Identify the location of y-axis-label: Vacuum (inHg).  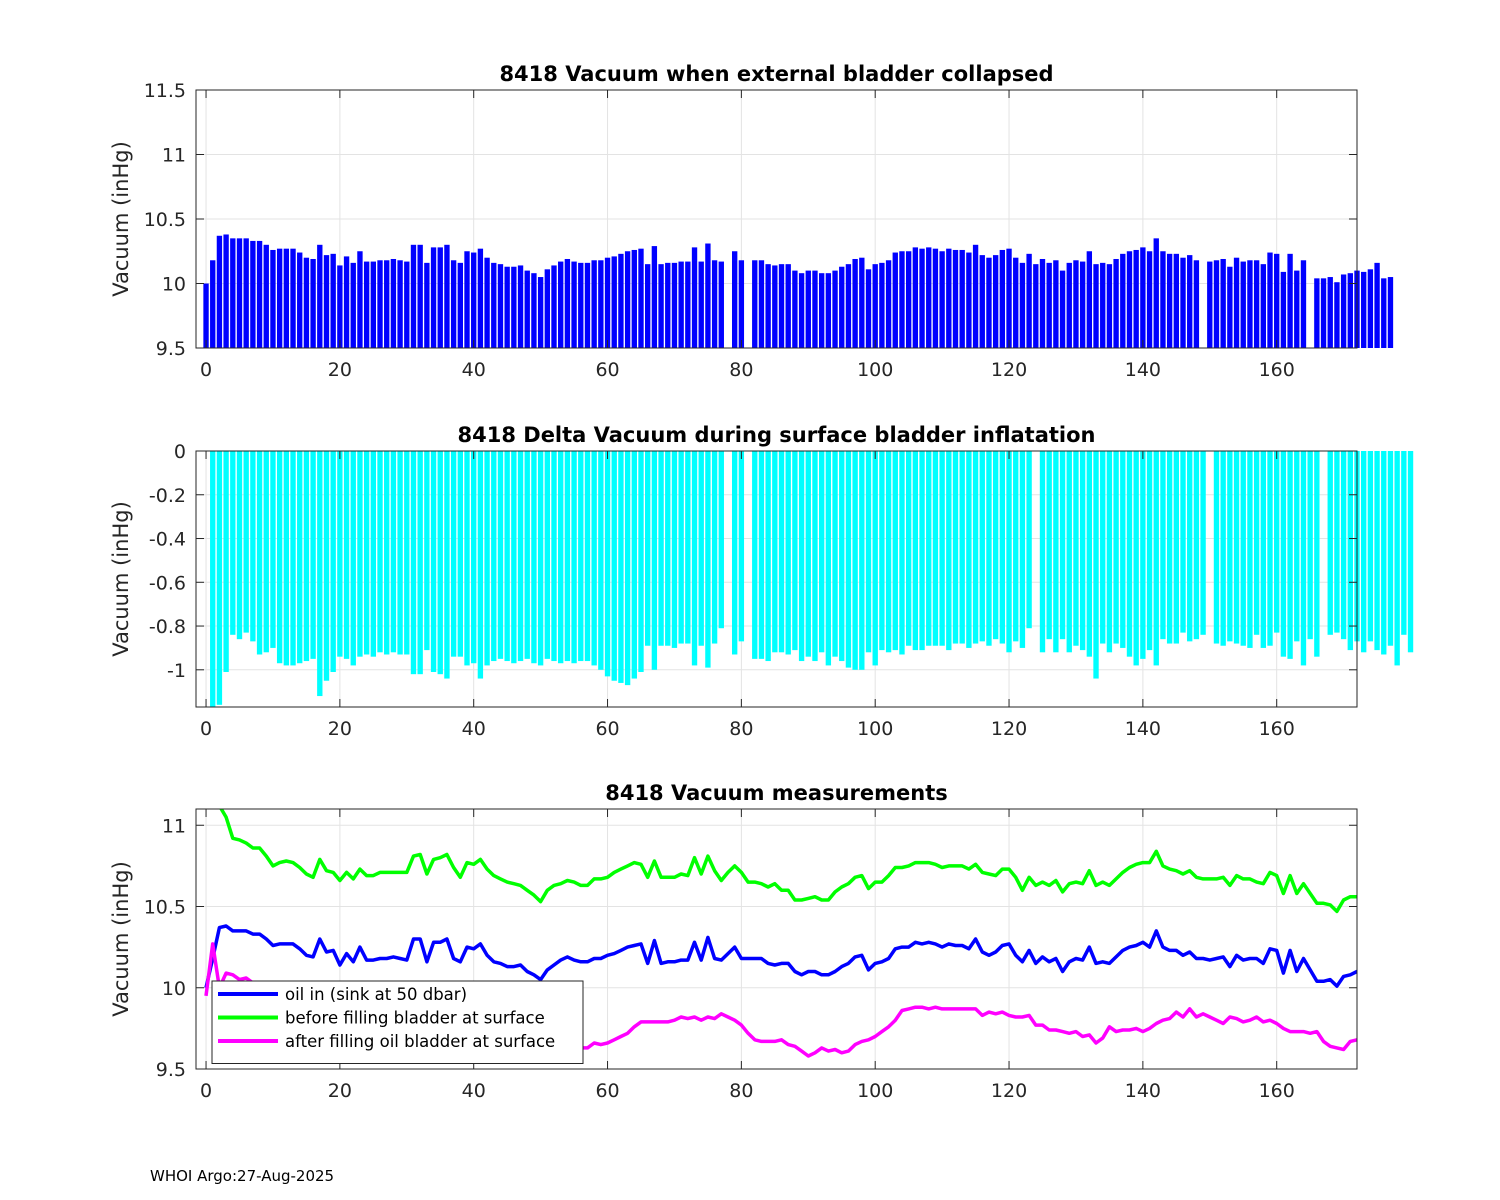
(121, 579).